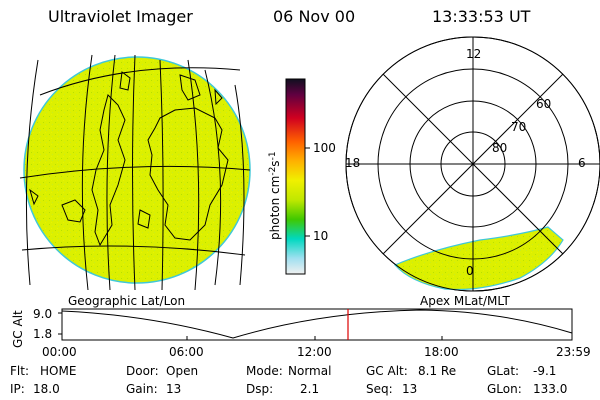  What do you see at coordinates (314, 352) in the screenshot?
I see `altitude-x-tick-label: 12:00` at bounding box center [314, 352].